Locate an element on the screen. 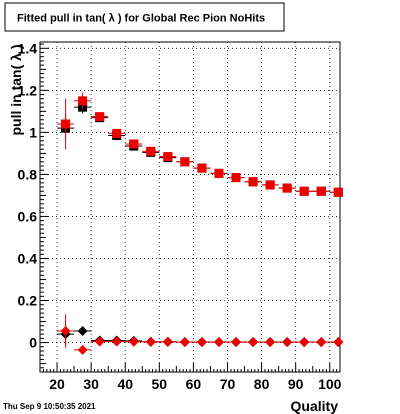  y-tick-label: 1 is located at coordinates (33, 132).